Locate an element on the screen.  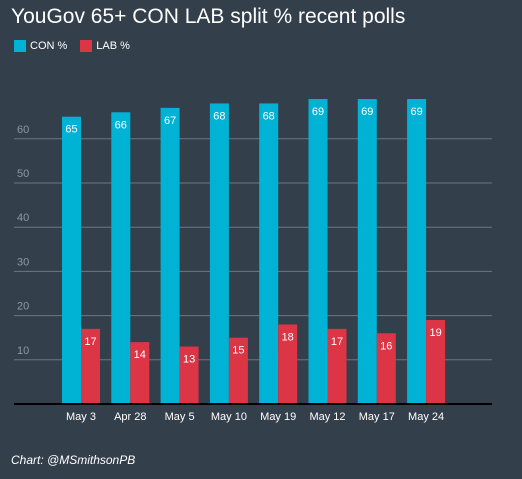
data-label-con-3: 68 is located at coordinates (219, 116).